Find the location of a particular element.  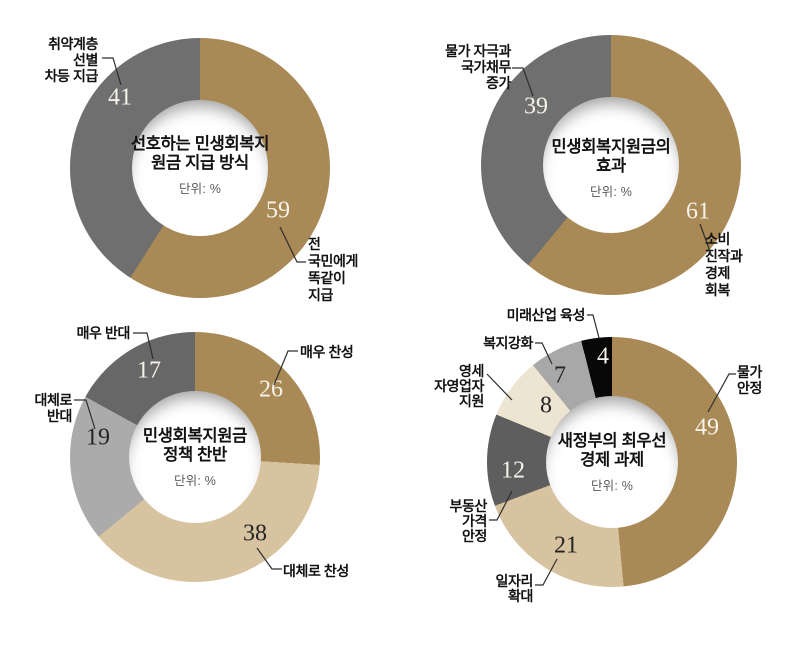

segment-value: 41 is located at coordinates (120, 97).